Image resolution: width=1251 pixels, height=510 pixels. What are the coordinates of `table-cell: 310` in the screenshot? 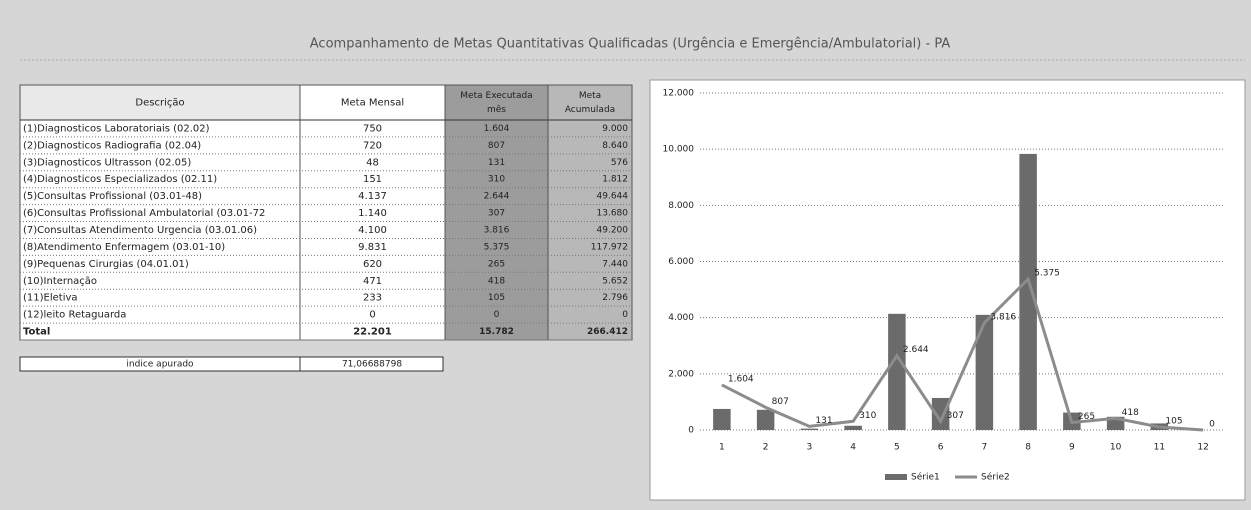 It's located at (496, 180).